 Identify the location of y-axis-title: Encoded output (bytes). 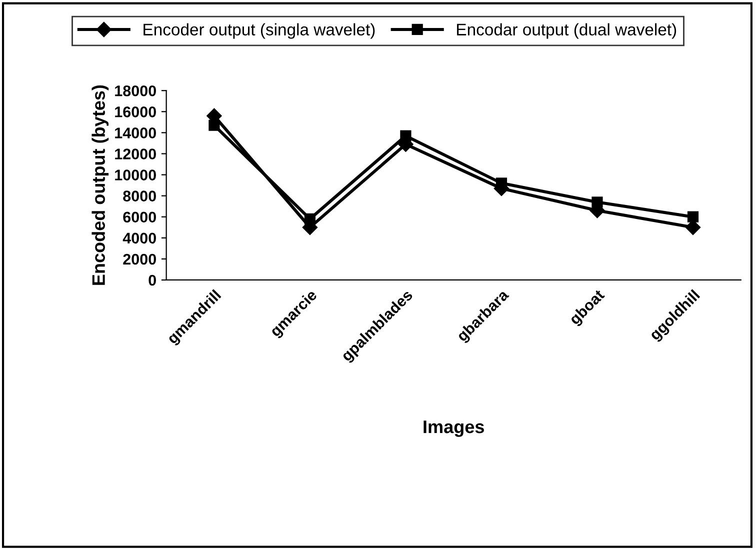
(100, 185).